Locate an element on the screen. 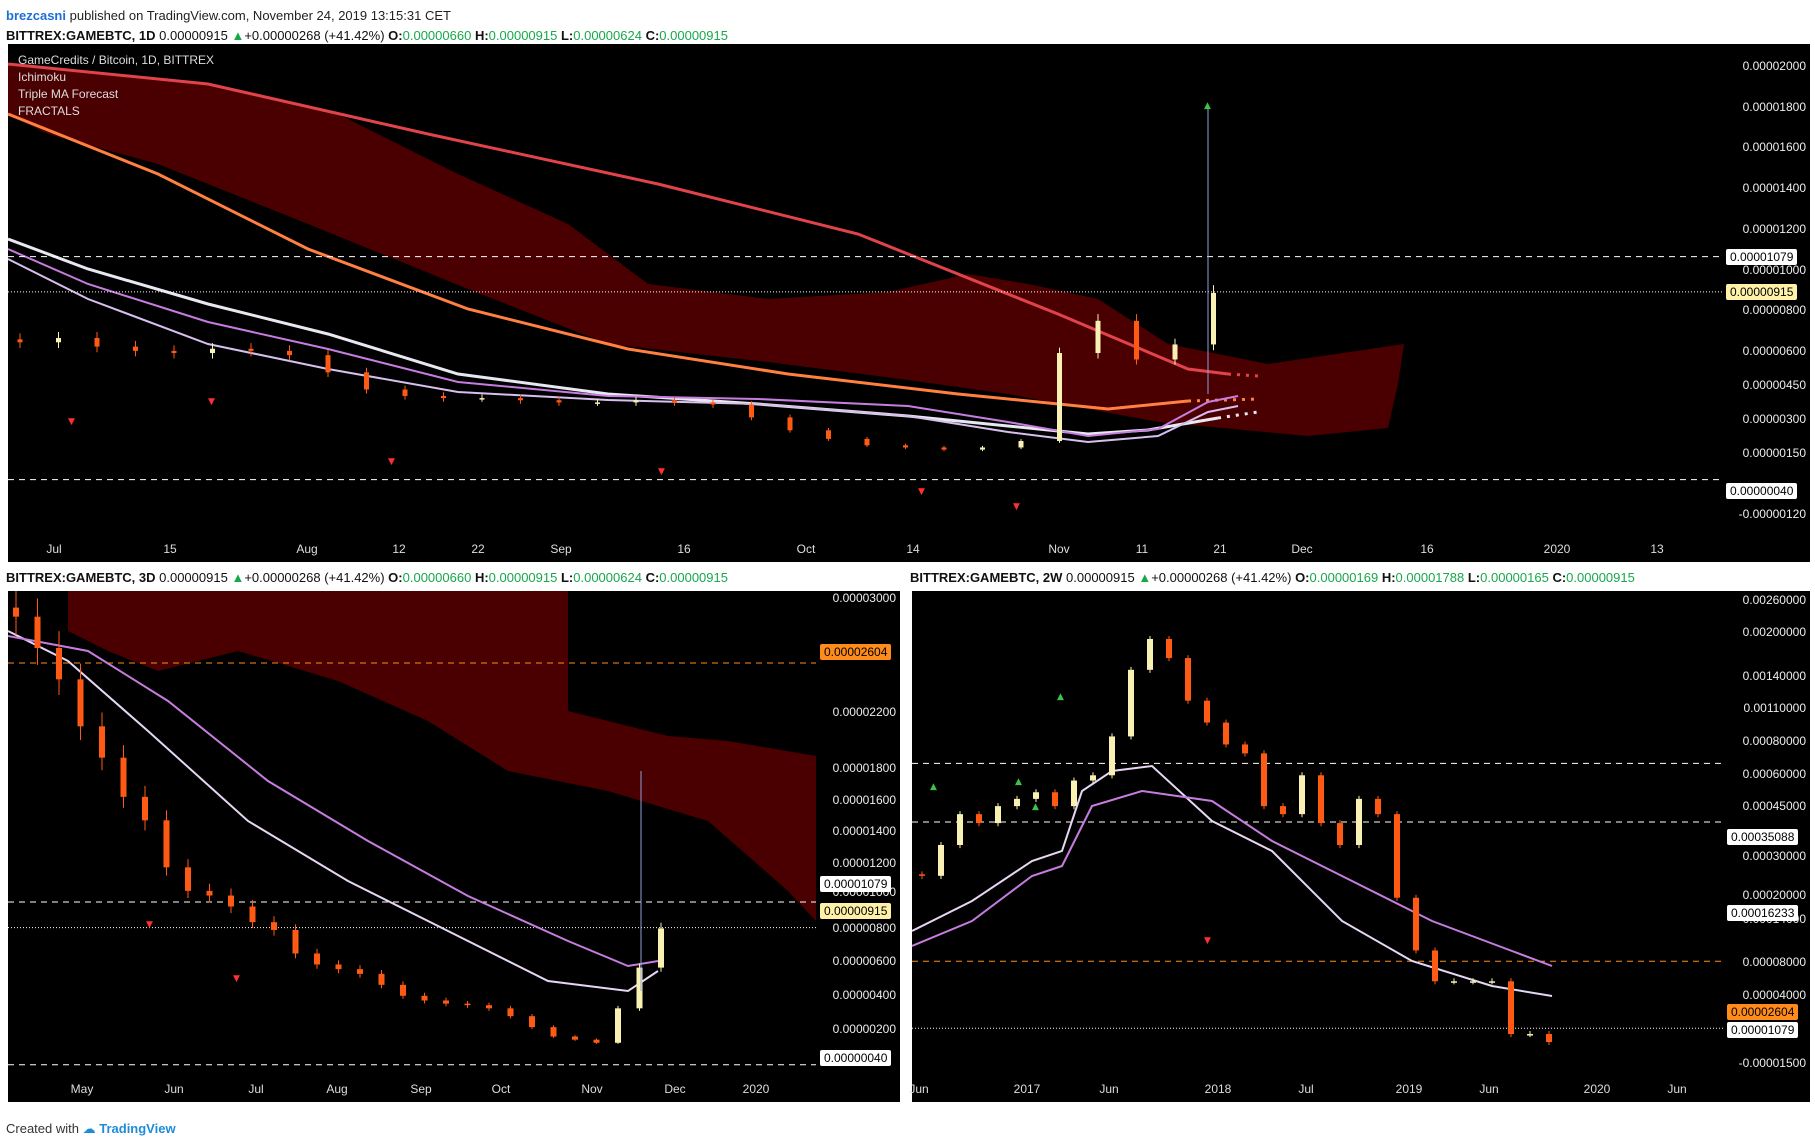  price-tick: -0.00000120 is located at coordinates (1772, 514).